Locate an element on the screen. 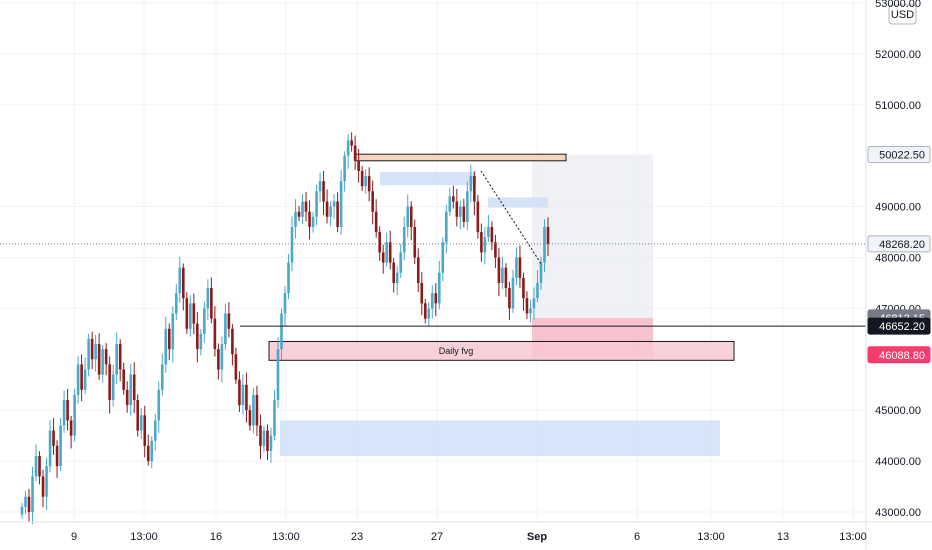  blue-zone-right is located at coordinates (518, 202).